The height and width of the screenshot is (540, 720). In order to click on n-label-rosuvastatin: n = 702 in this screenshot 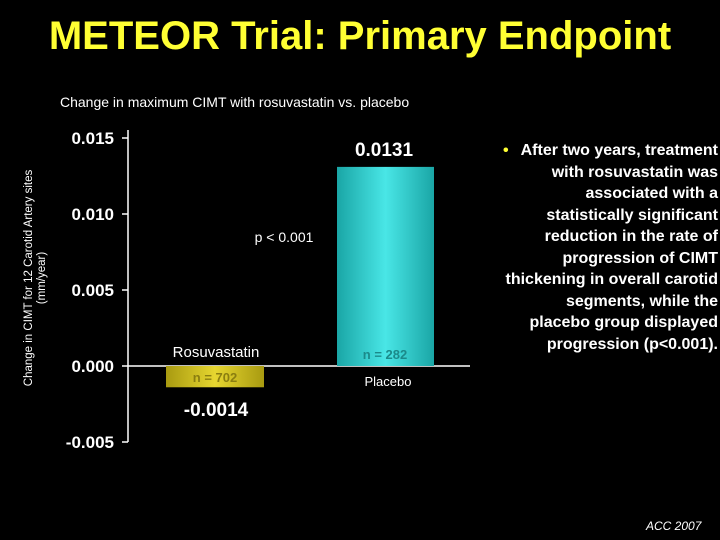, I will do `click(215, 377)`.